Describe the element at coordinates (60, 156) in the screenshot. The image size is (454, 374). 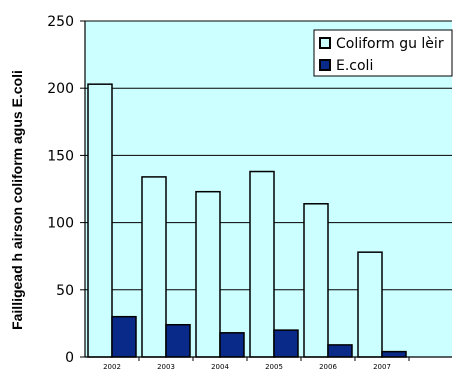
I see `y-tick-label: 150` at that location.